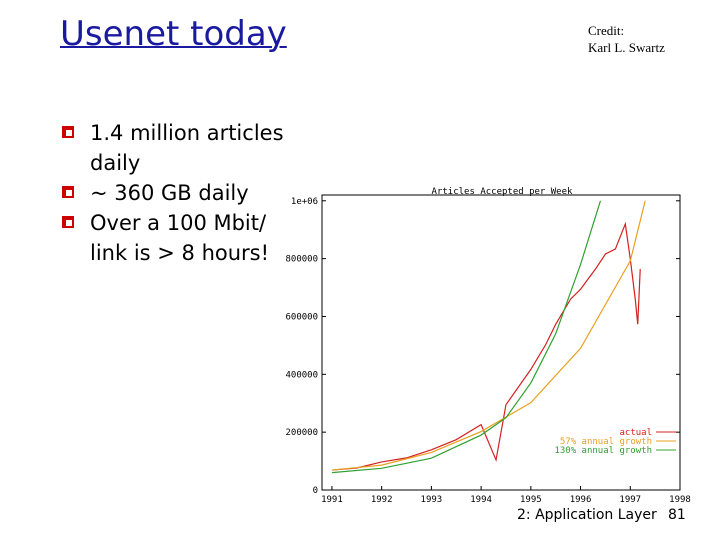 Image resolution: width=720 pixels, height=540 pixels. What do you see at coordinates (587, 515) in the screenshot?
I see `footer-section: 2: Application Layer` at bounding box center [587, 515].